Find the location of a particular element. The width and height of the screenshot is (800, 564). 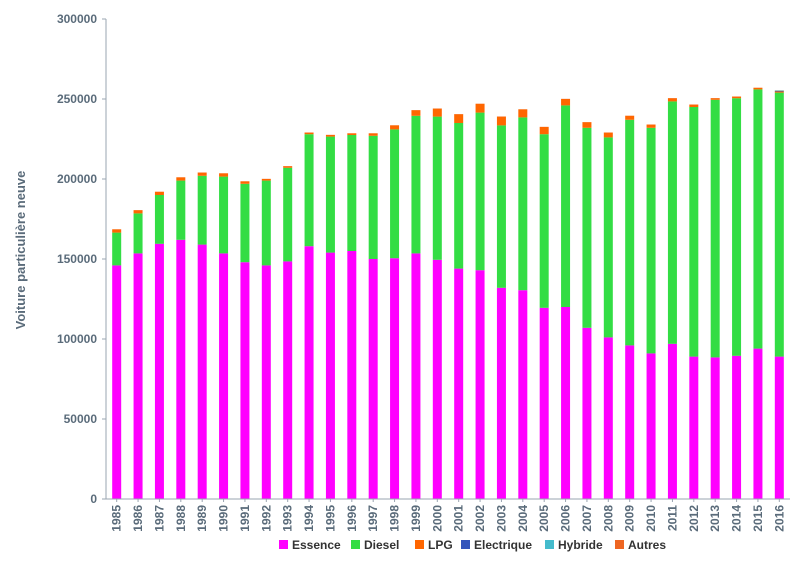

bar-lpg-1999 is located at coordinates (416, 113).